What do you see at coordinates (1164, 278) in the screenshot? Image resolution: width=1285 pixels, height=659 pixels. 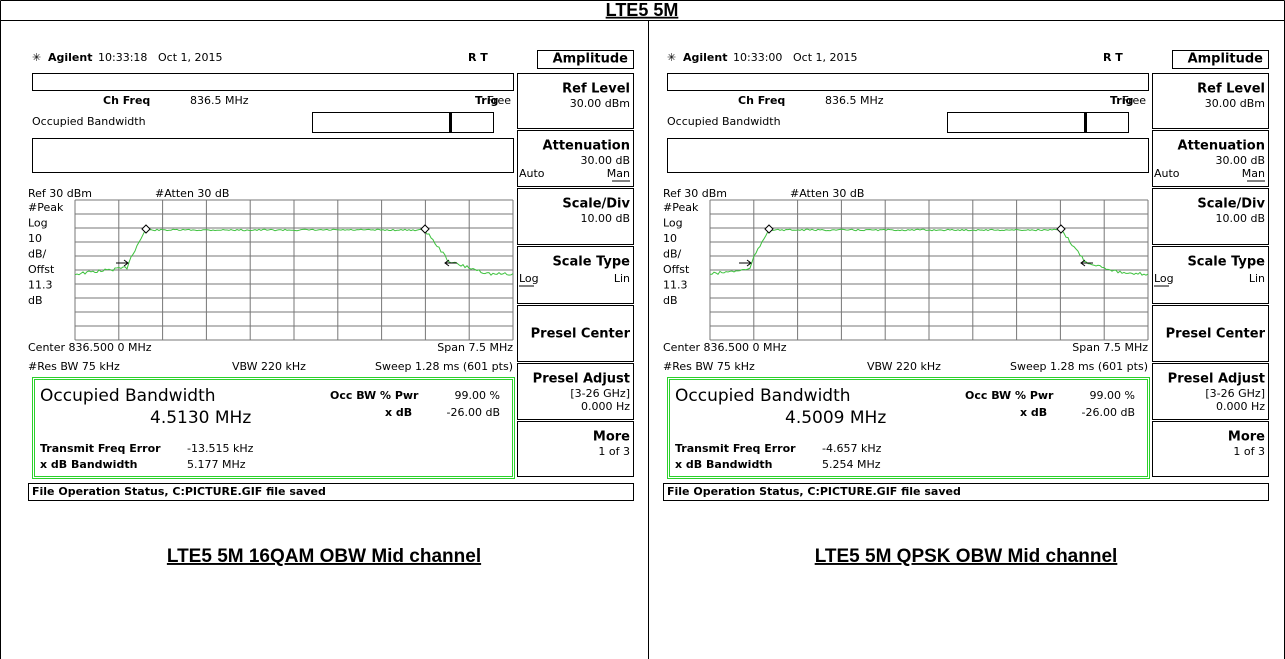 I see `softkey-option: Log` at bounding box center [1164, 278].